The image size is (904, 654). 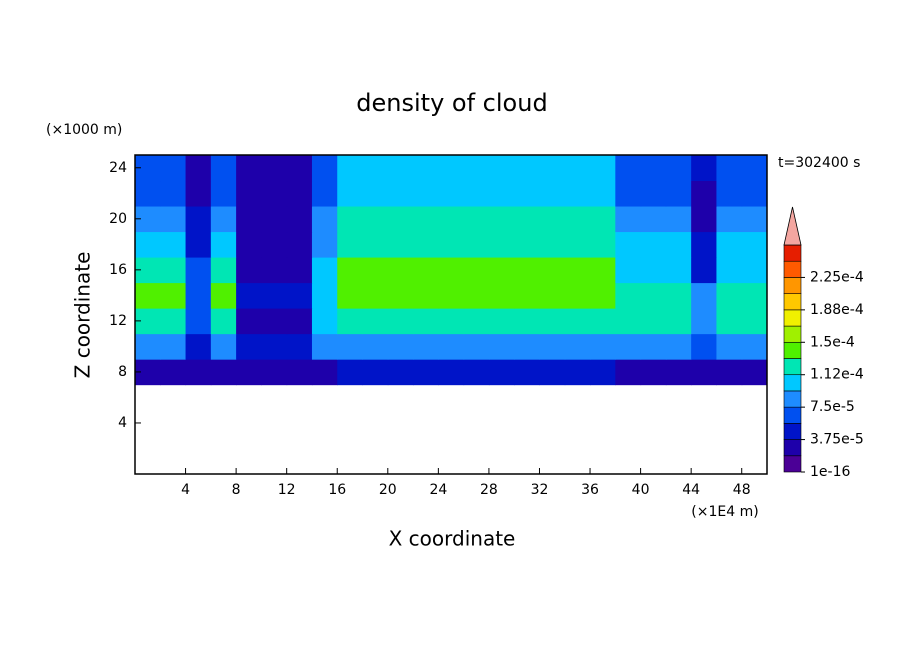 What do you see at coordinates (452, 539) in the screenshot?
I see `x-axis-label: X coordinate` at bounding box center [452, 539].